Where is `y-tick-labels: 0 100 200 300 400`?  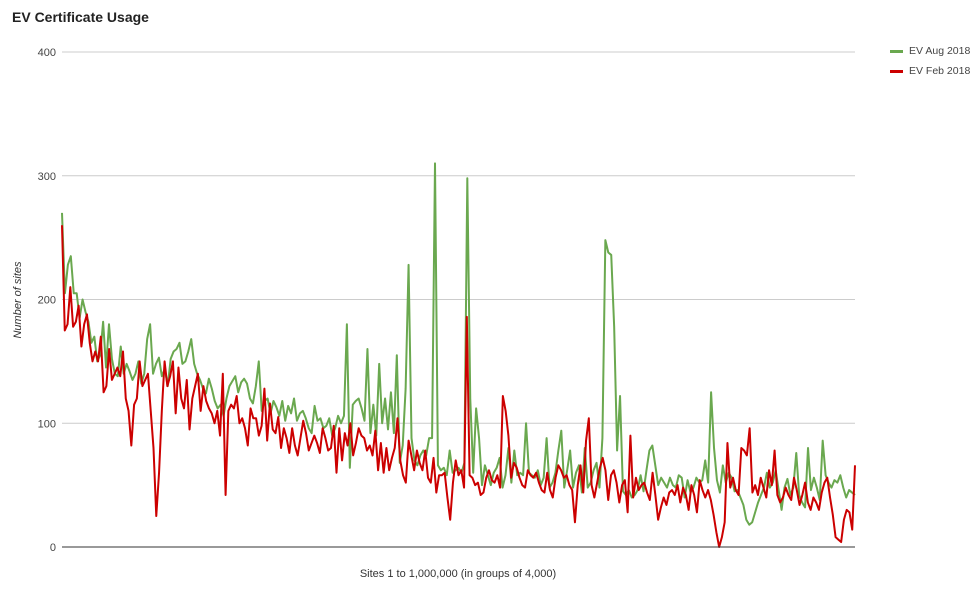
y-tick-labels: 0 100 200 300 400 is located at coordinates (47, 300).